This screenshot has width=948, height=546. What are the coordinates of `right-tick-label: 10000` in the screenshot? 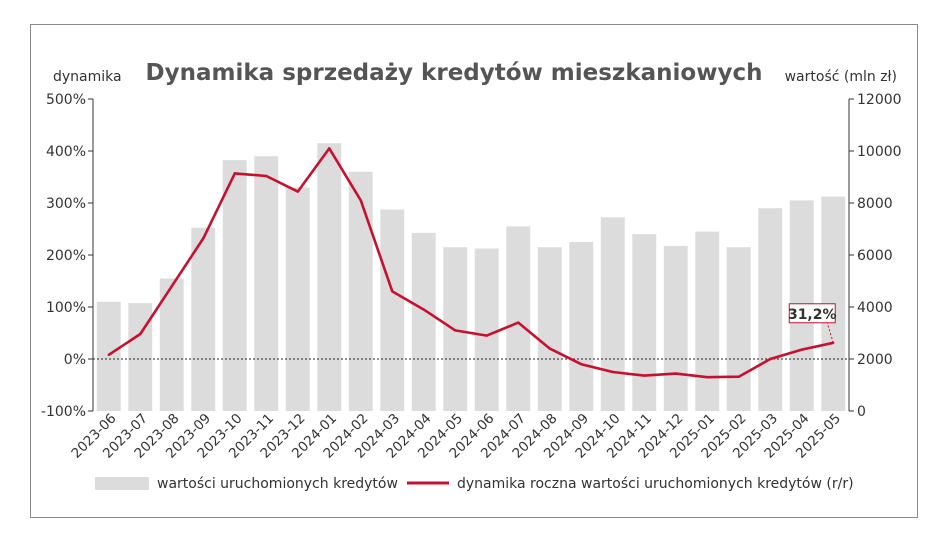 It's located at (879, 152).